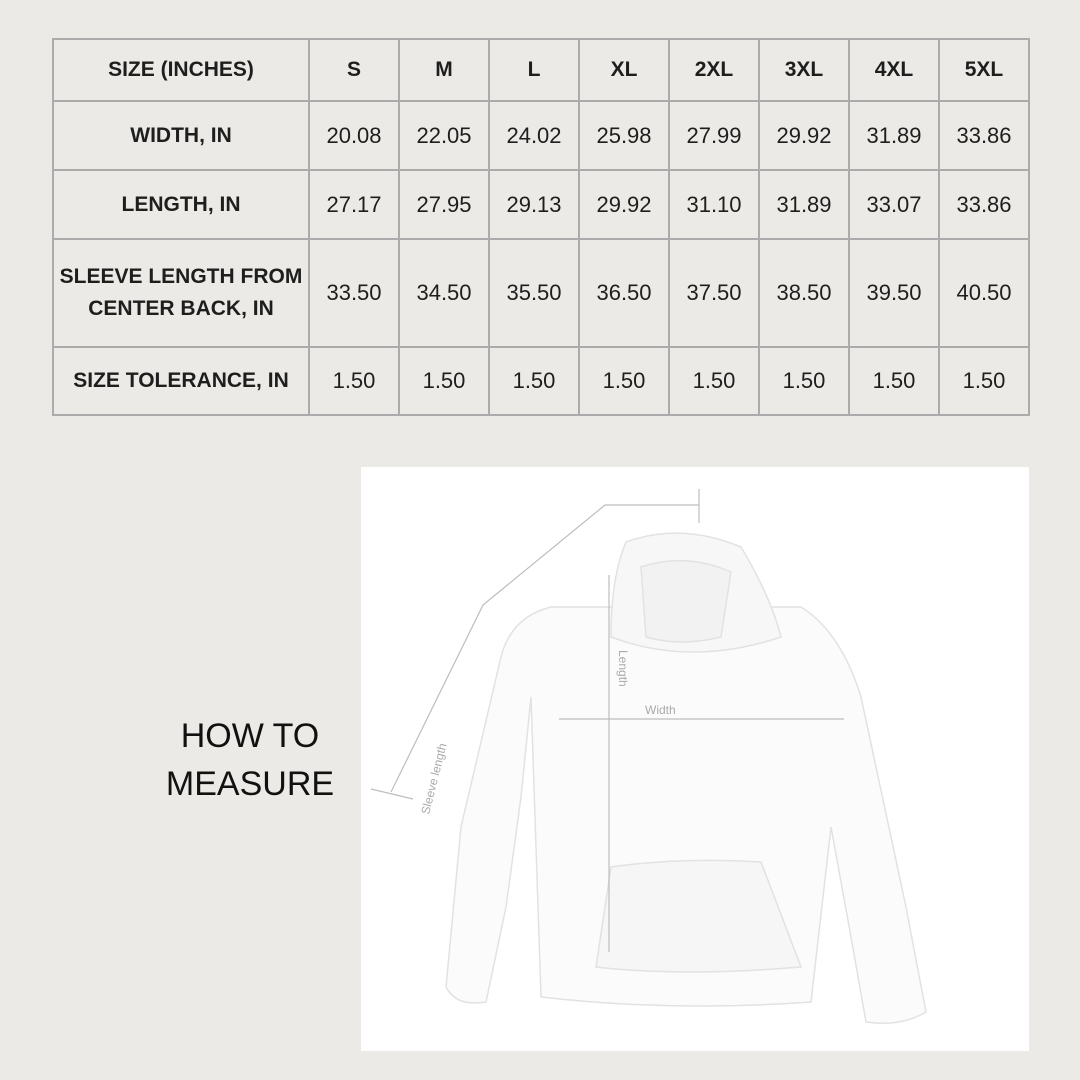  What do you see at coordinates (444, 70) in the screenshot?
I see `size-header: M` at bounding box center [444, 70].